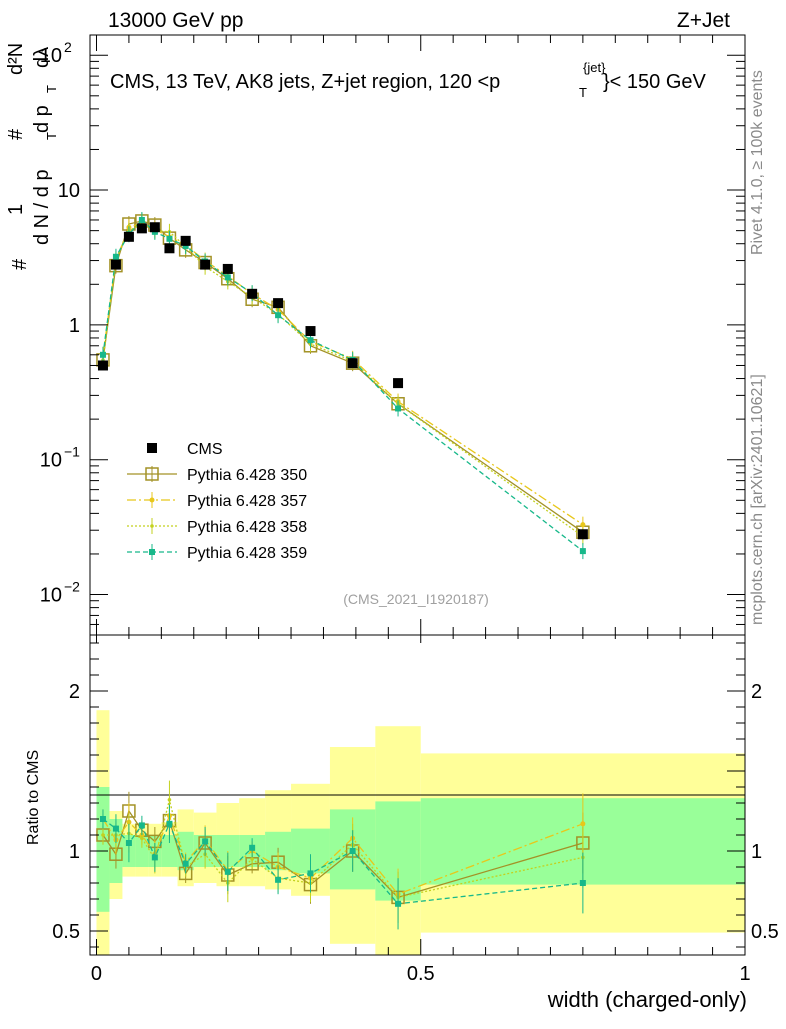  What do you see at coordinates (421, 974) in the screenshot?
I see `x-tick-label-1: 0.5` at bounding box center [421, 974].